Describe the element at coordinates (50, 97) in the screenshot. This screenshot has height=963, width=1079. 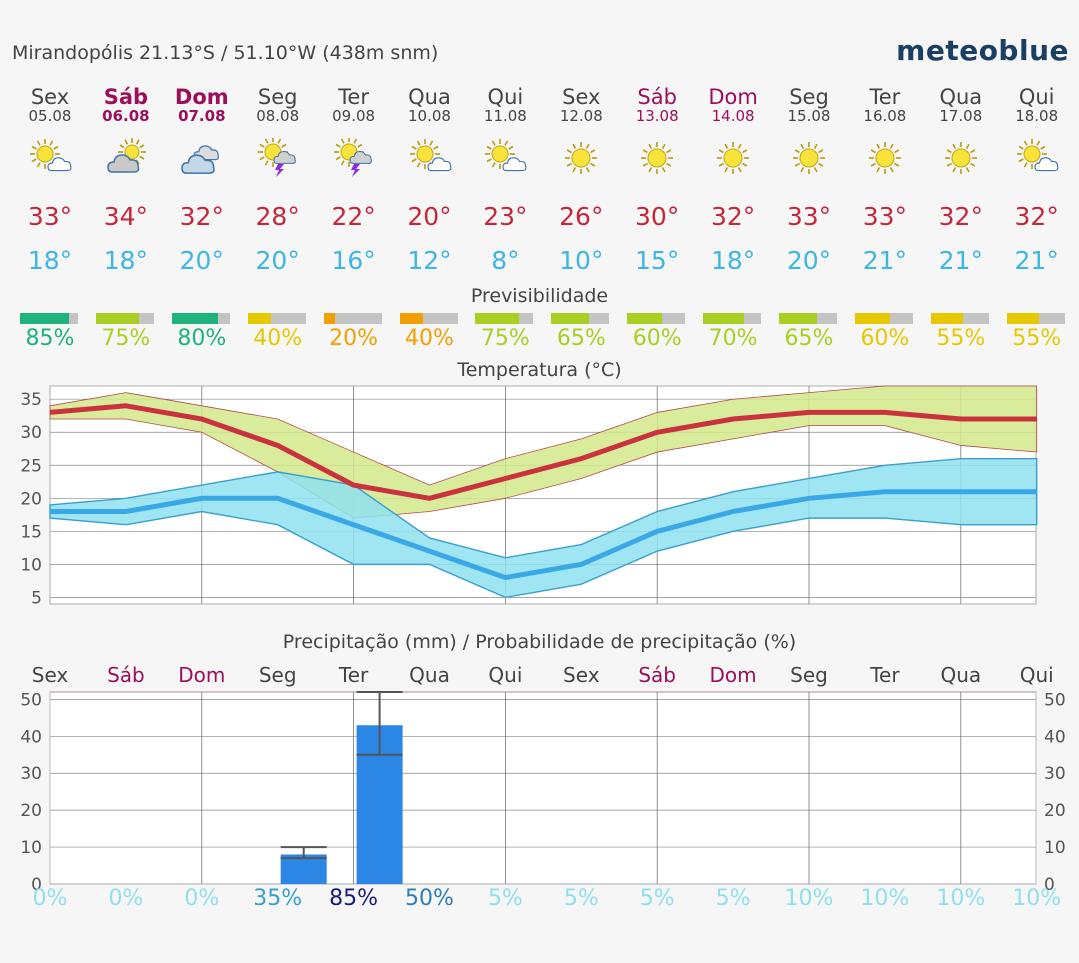
I see `day-name: Sex` at that location.